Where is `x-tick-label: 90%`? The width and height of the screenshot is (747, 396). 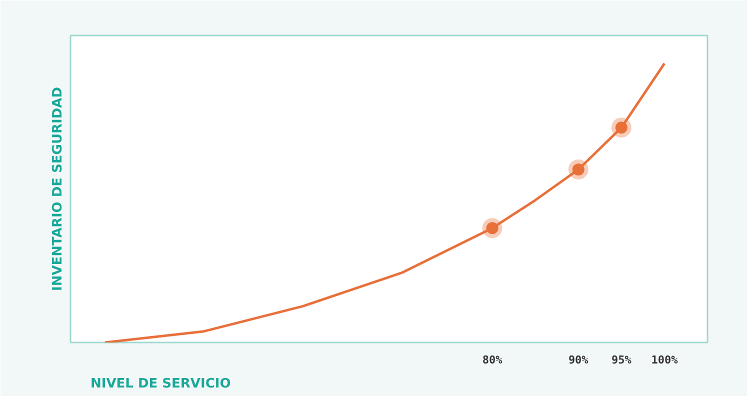
x-tick-label: 90% is located at coordinates (578, 360).